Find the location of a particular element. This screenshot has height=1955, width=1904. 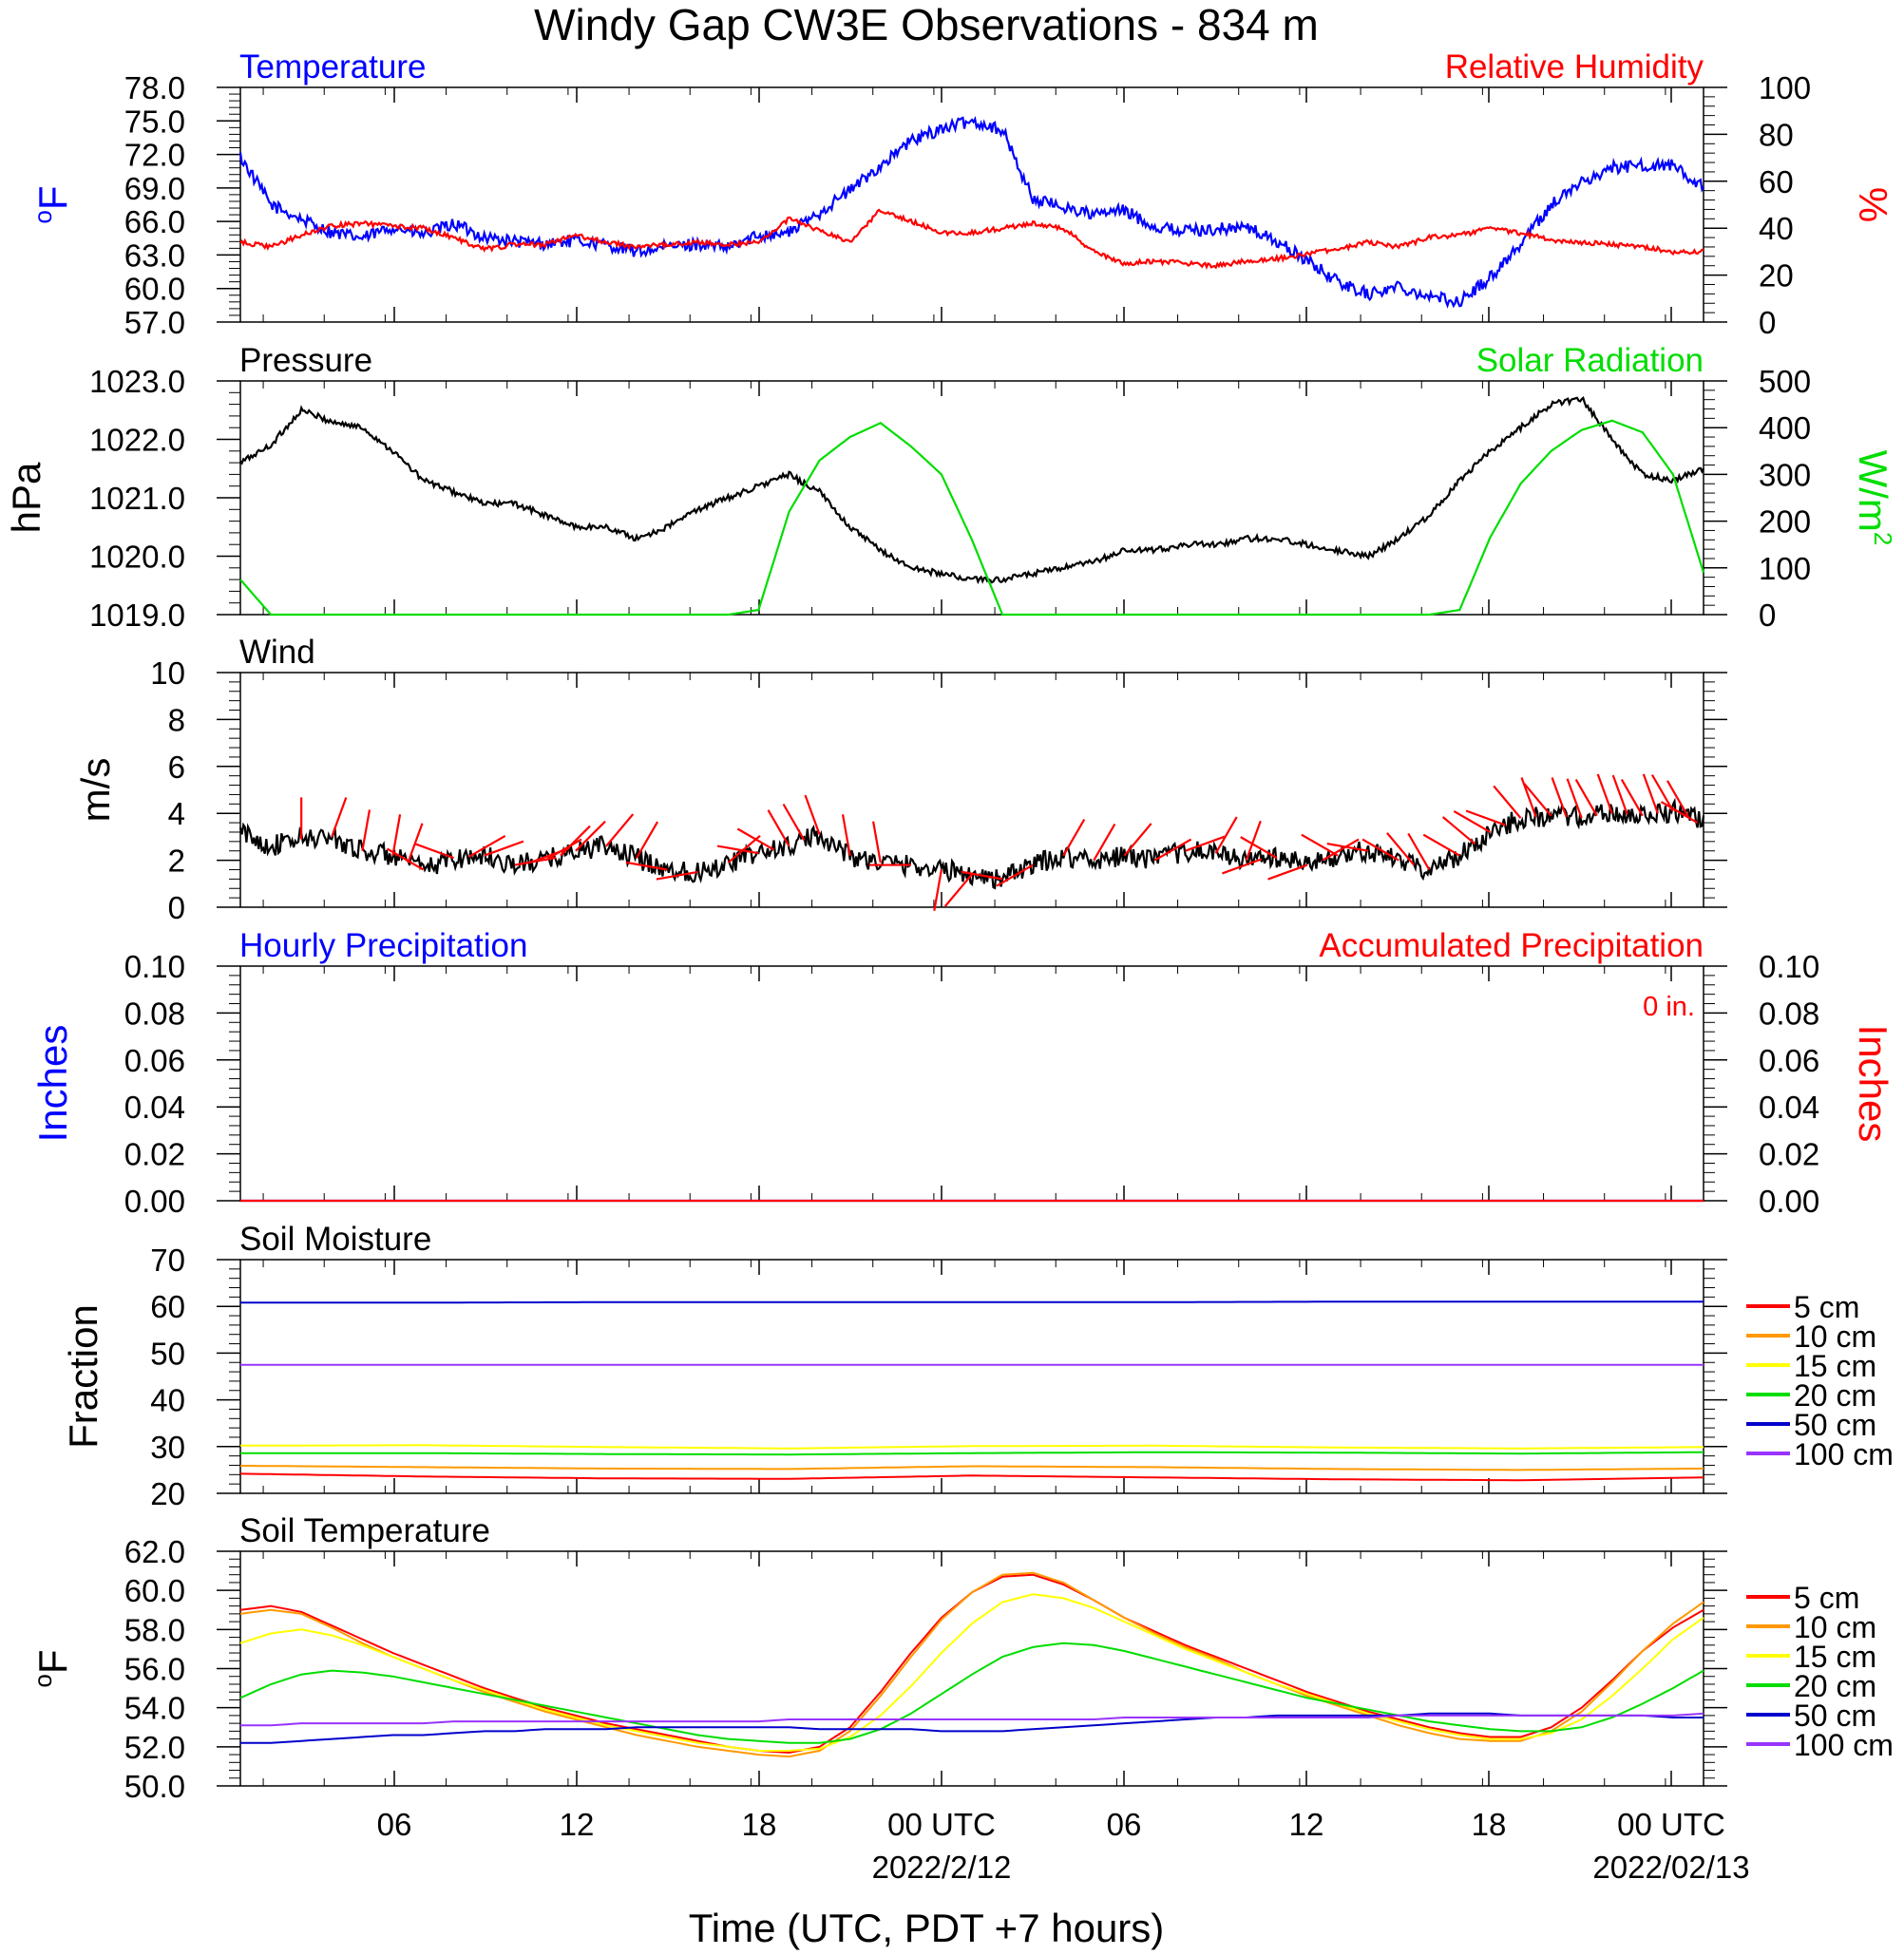

panel-title-left: Soil Temperature is located at coordinates (364, 1530).